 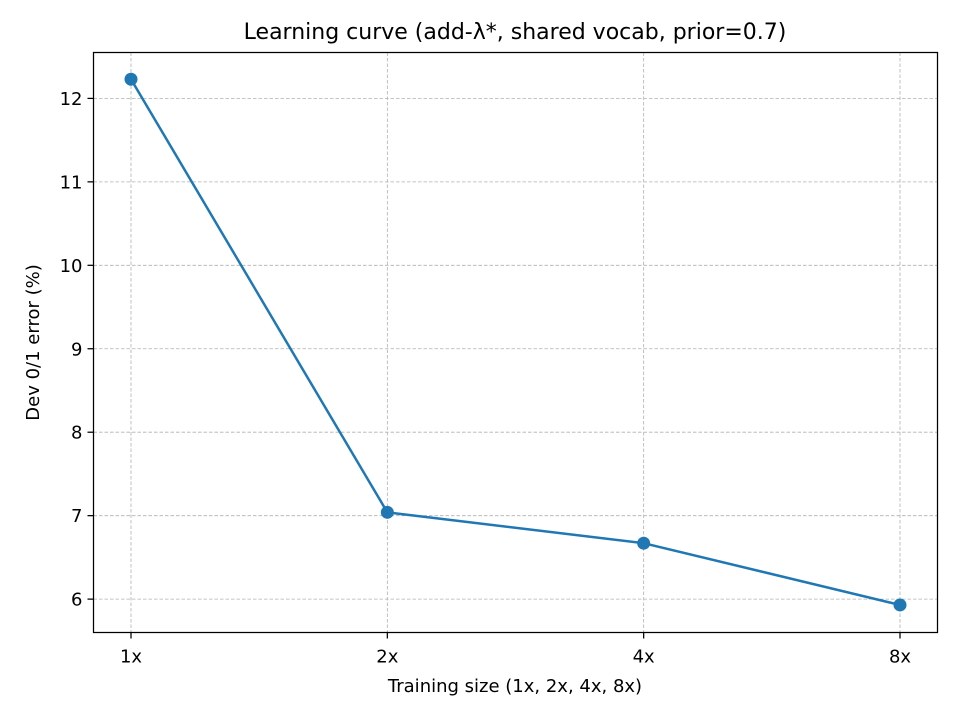 What do you see at coordinates (387, 657) in the screenshot?
I see `x-tick-label: 2x` at bounding box center [387, 657].